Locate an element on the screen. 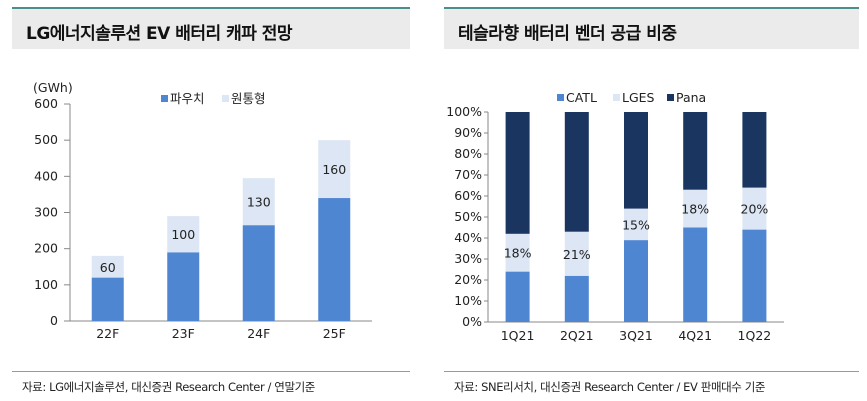  bar-catl-1Q22 is located at coordinates (754, 275).